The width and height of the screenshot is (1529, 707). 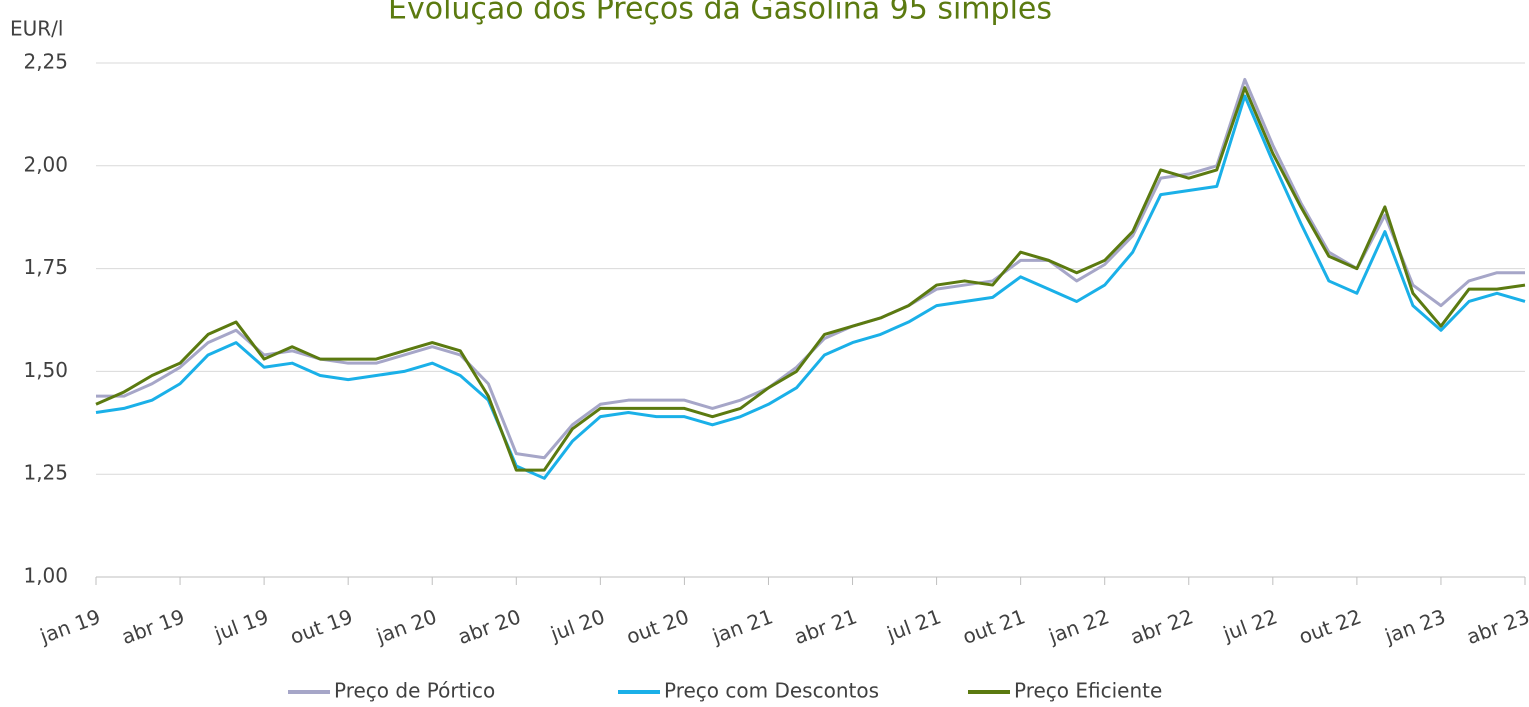 I want to click on x-tick-label: abr 22, so click(x=1161, y=626).